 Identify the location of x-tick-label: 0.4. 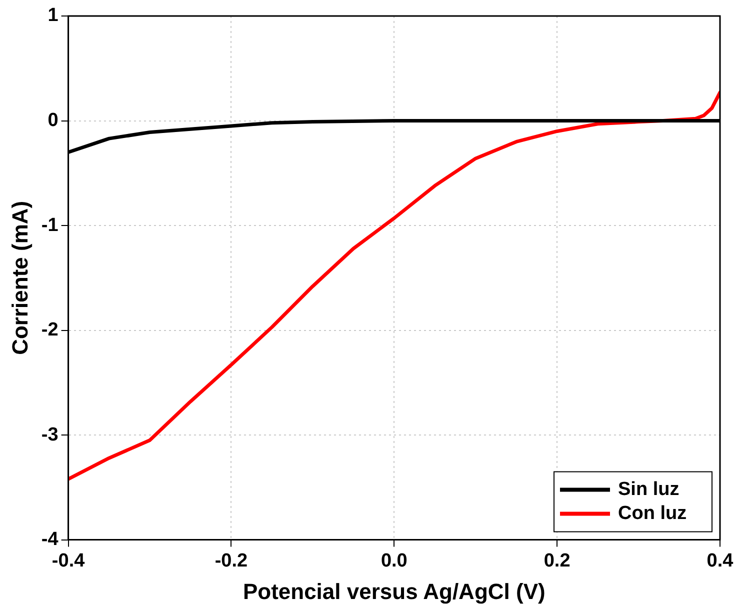
(720, 561).